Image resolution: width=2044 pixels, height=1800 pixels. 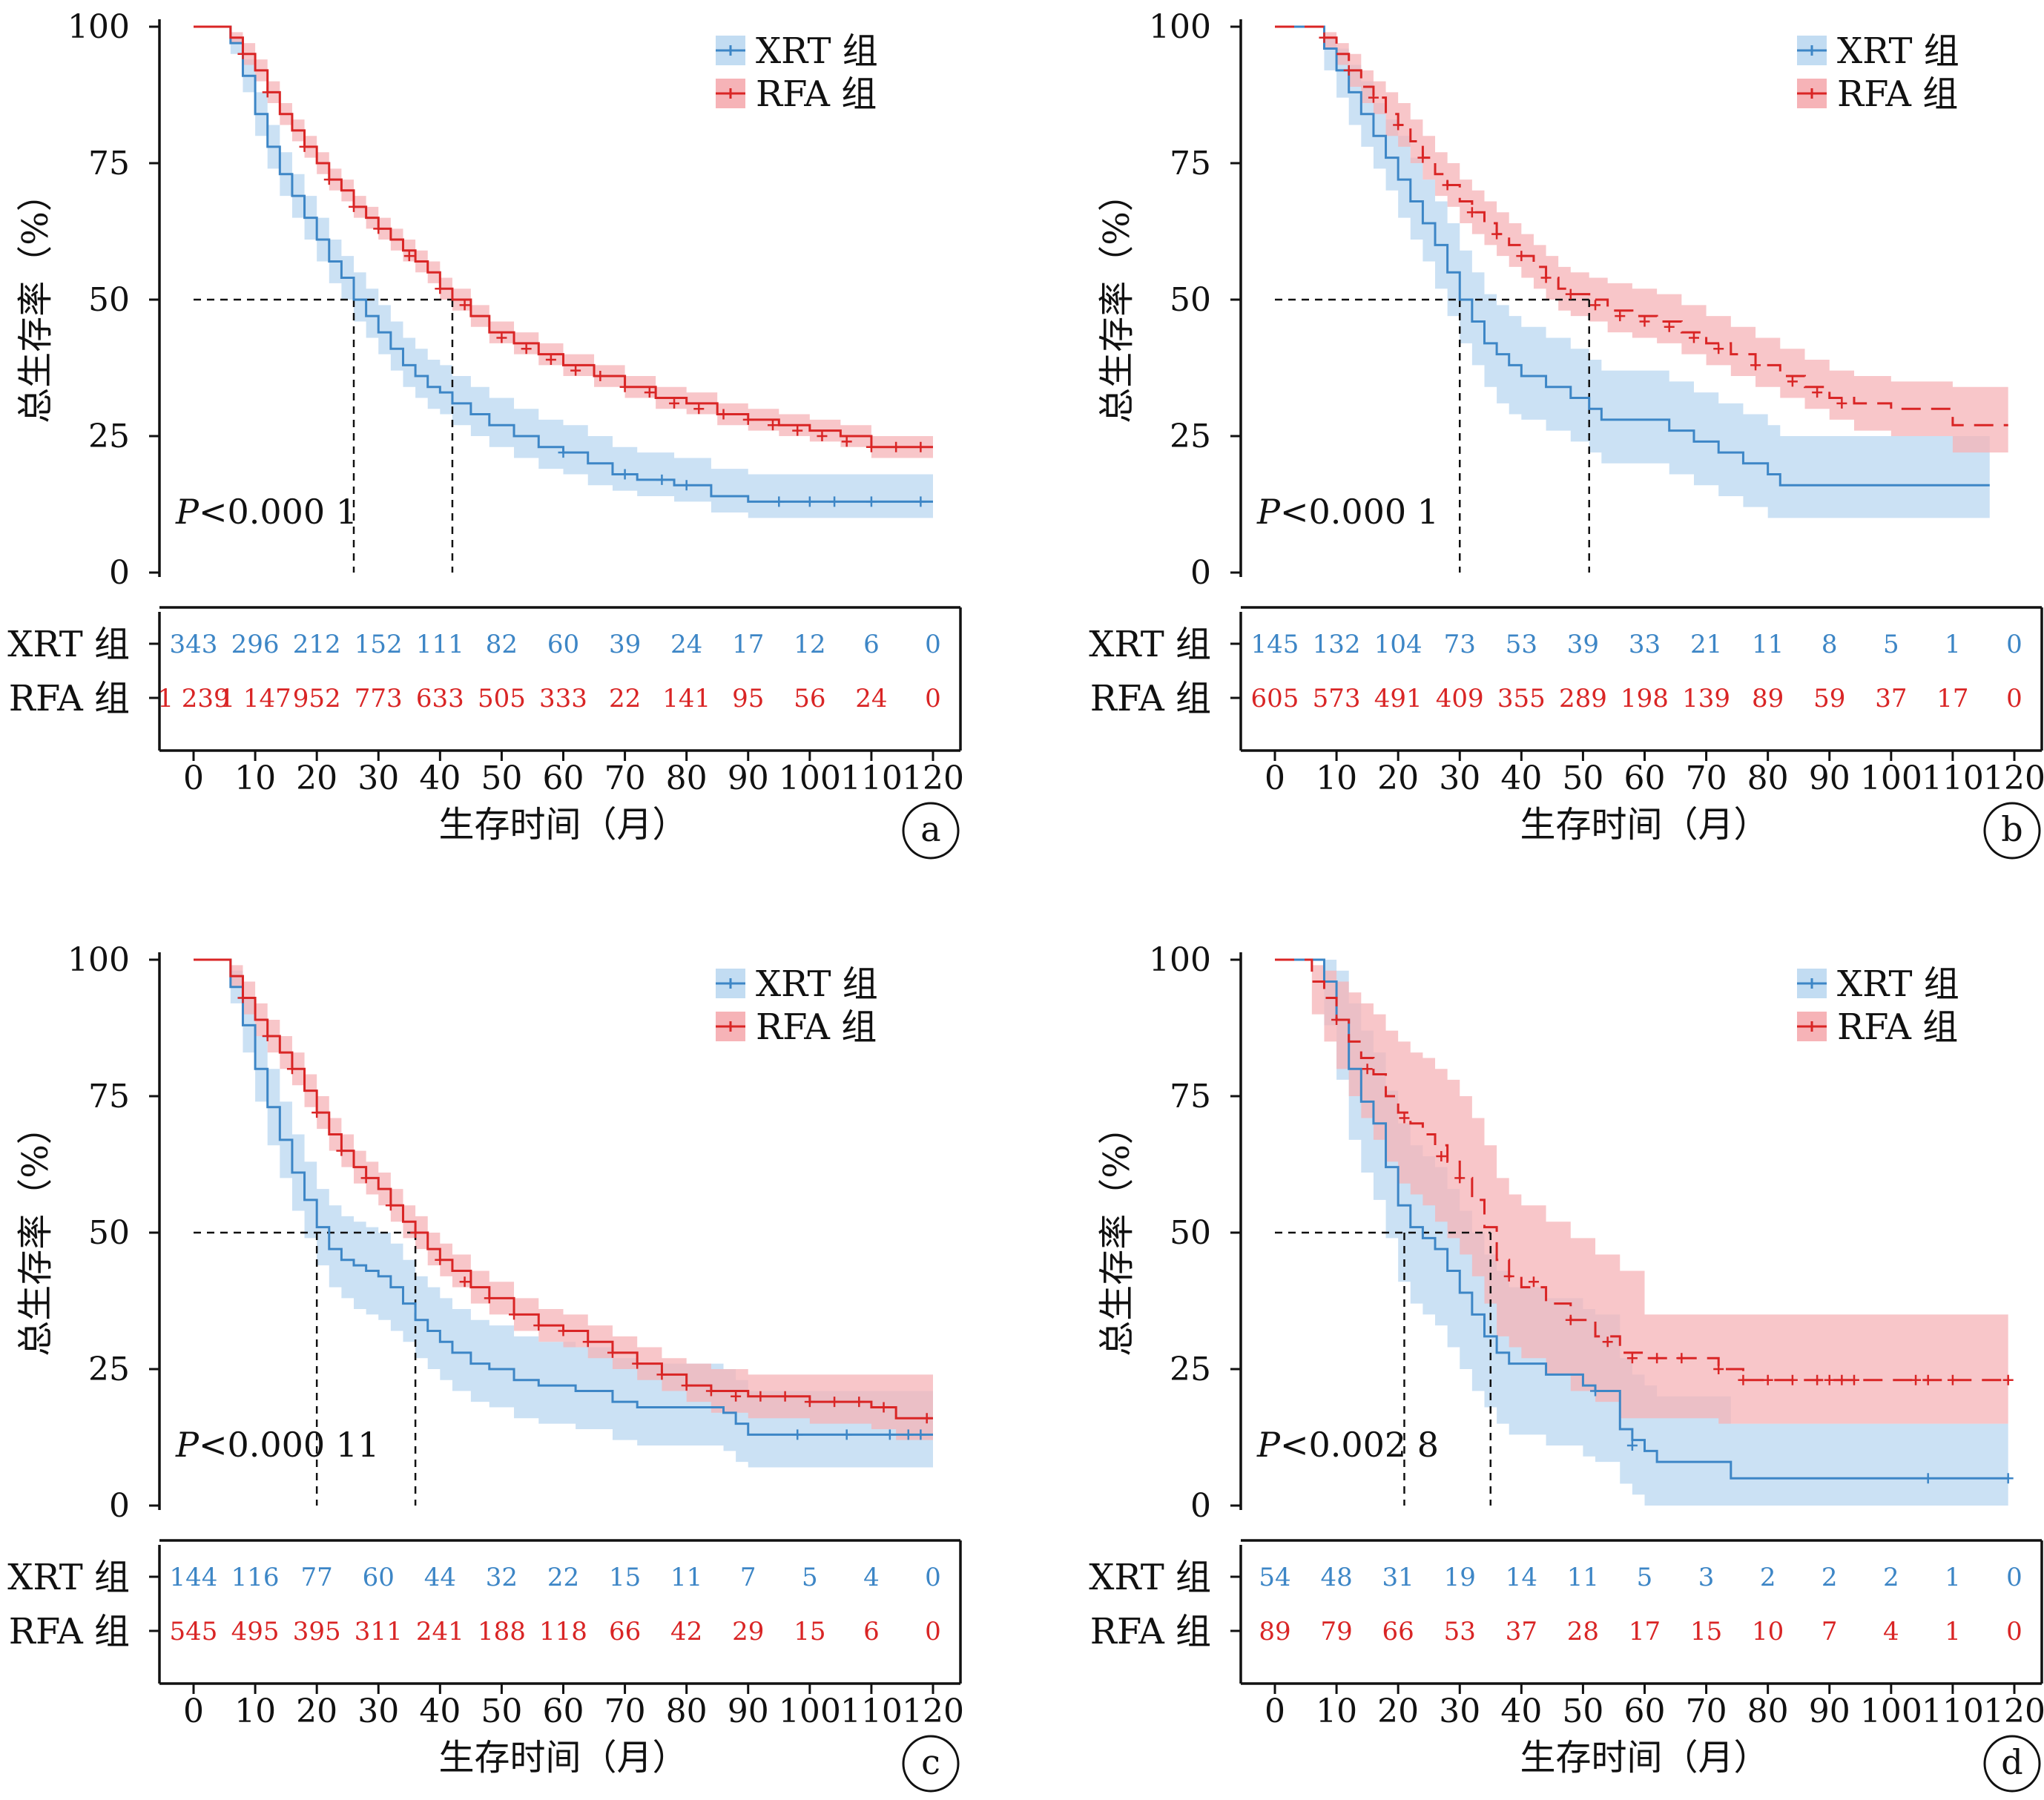 I want to click on y-tick-label: 0, so click(x=120, y=1506).